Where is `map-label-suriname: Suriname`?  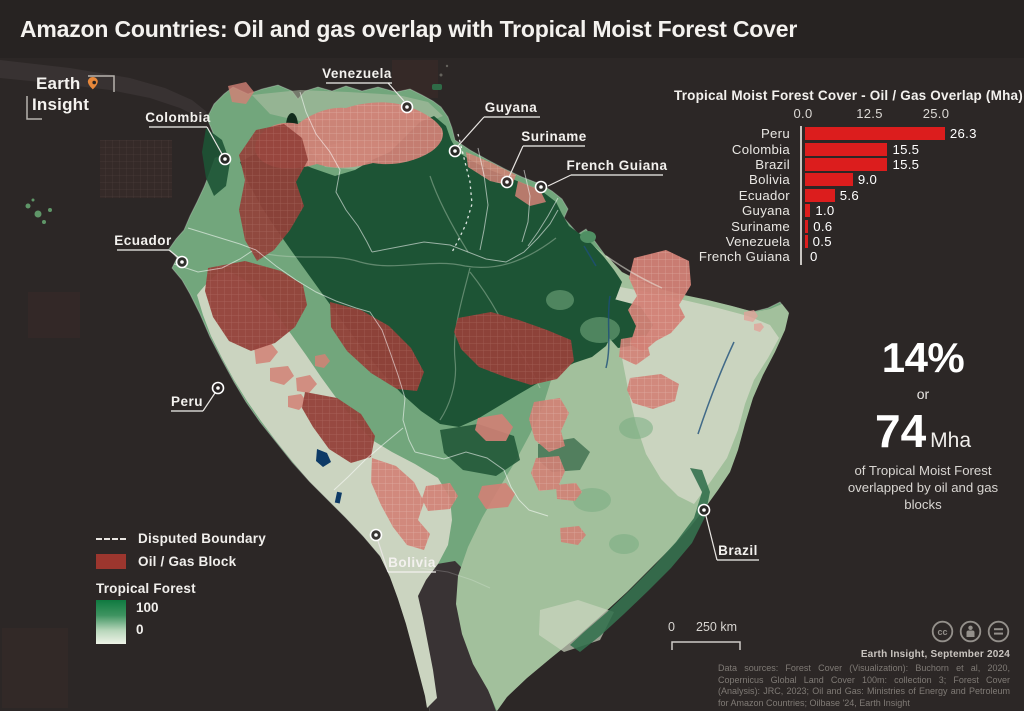
map-label-suriname: Suriname is located at coordinates (543, 159).